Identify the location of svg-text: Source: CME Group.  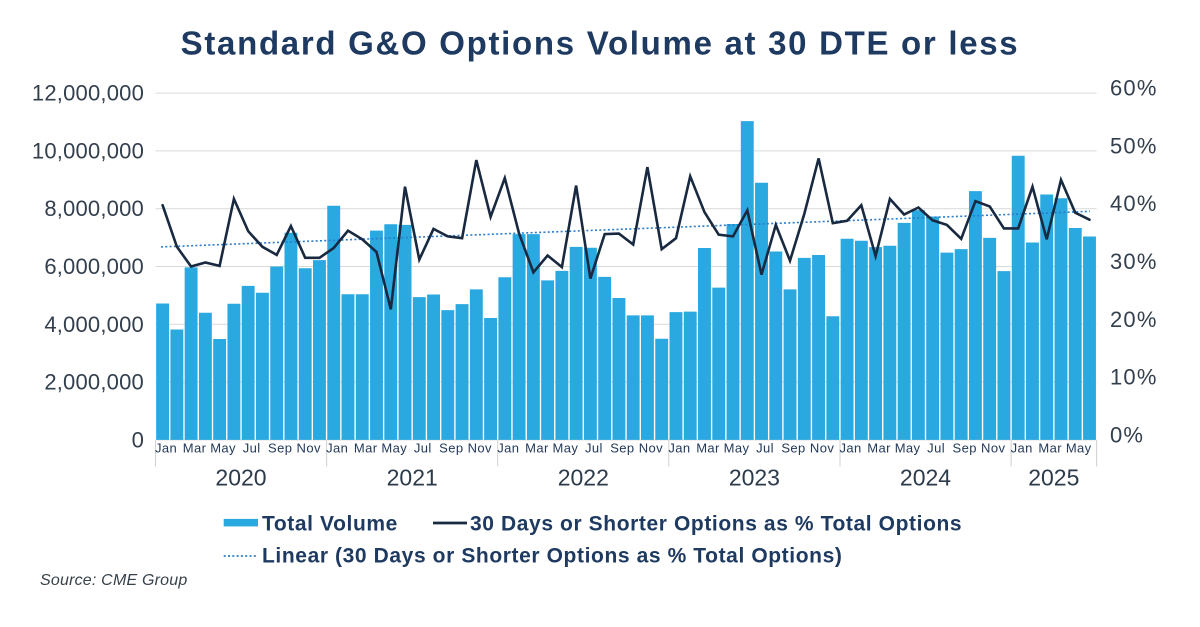
(113, 580).